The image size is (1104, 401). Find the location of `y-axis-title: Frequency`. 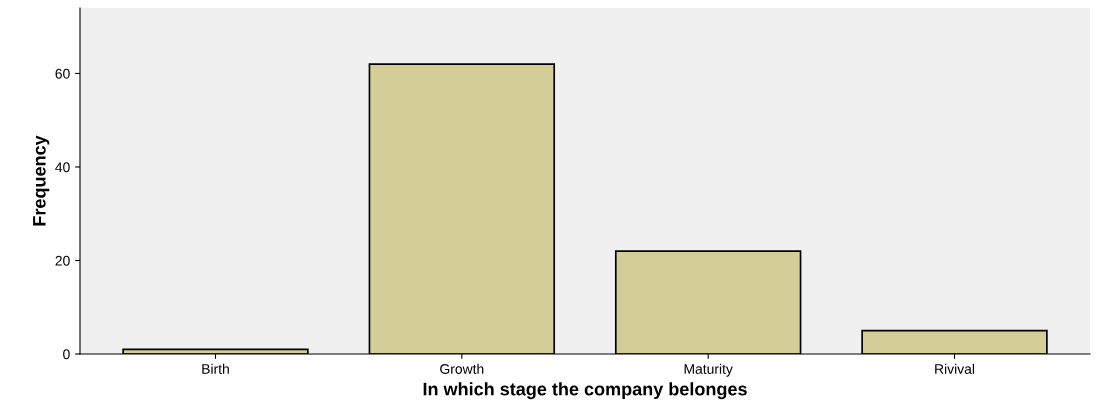

y-axis-title: Frequency is located at coordinates (41, 180).